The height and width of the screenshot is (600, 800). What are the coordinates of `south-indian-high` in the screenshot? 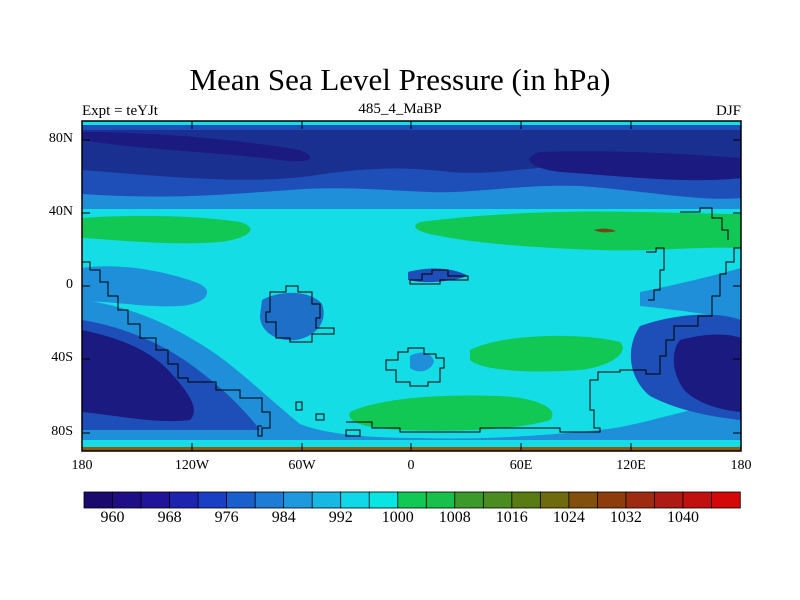 It's located at (546, 353).